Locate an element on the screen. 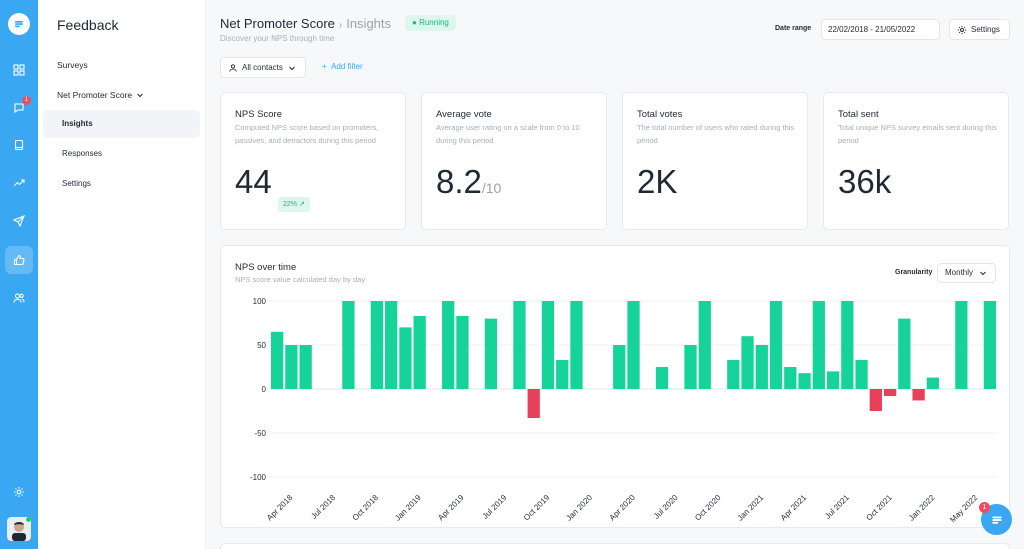 This screenshot has height=549, width=1024. date-range-label: Date range is located at coordinates (793, 28).